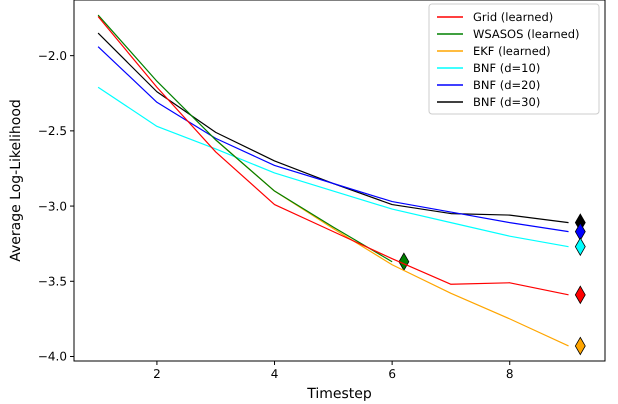 The width and height of the screenshot is (618, 404). I want to click on legend-label: BNF (d=20), so click(506, 85).